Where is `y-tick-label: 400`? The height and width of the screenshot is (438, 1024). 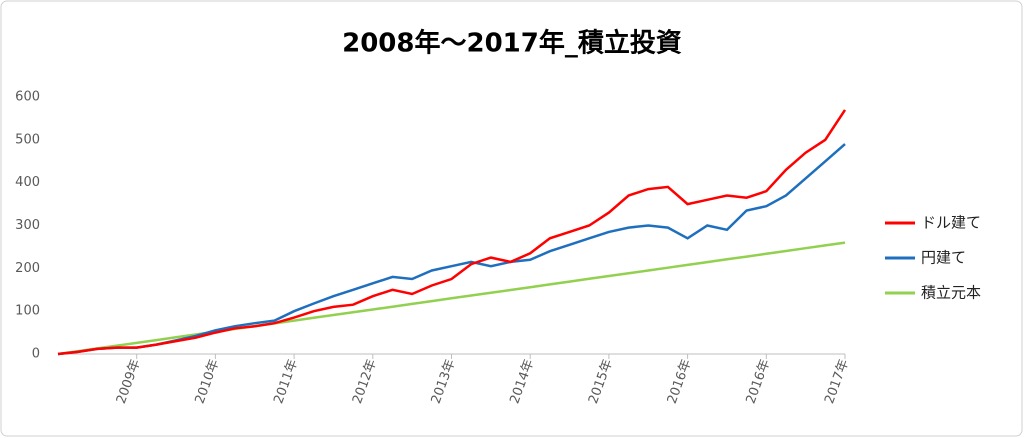 y-tick-label: 400 is located at coordinates (27, 182).